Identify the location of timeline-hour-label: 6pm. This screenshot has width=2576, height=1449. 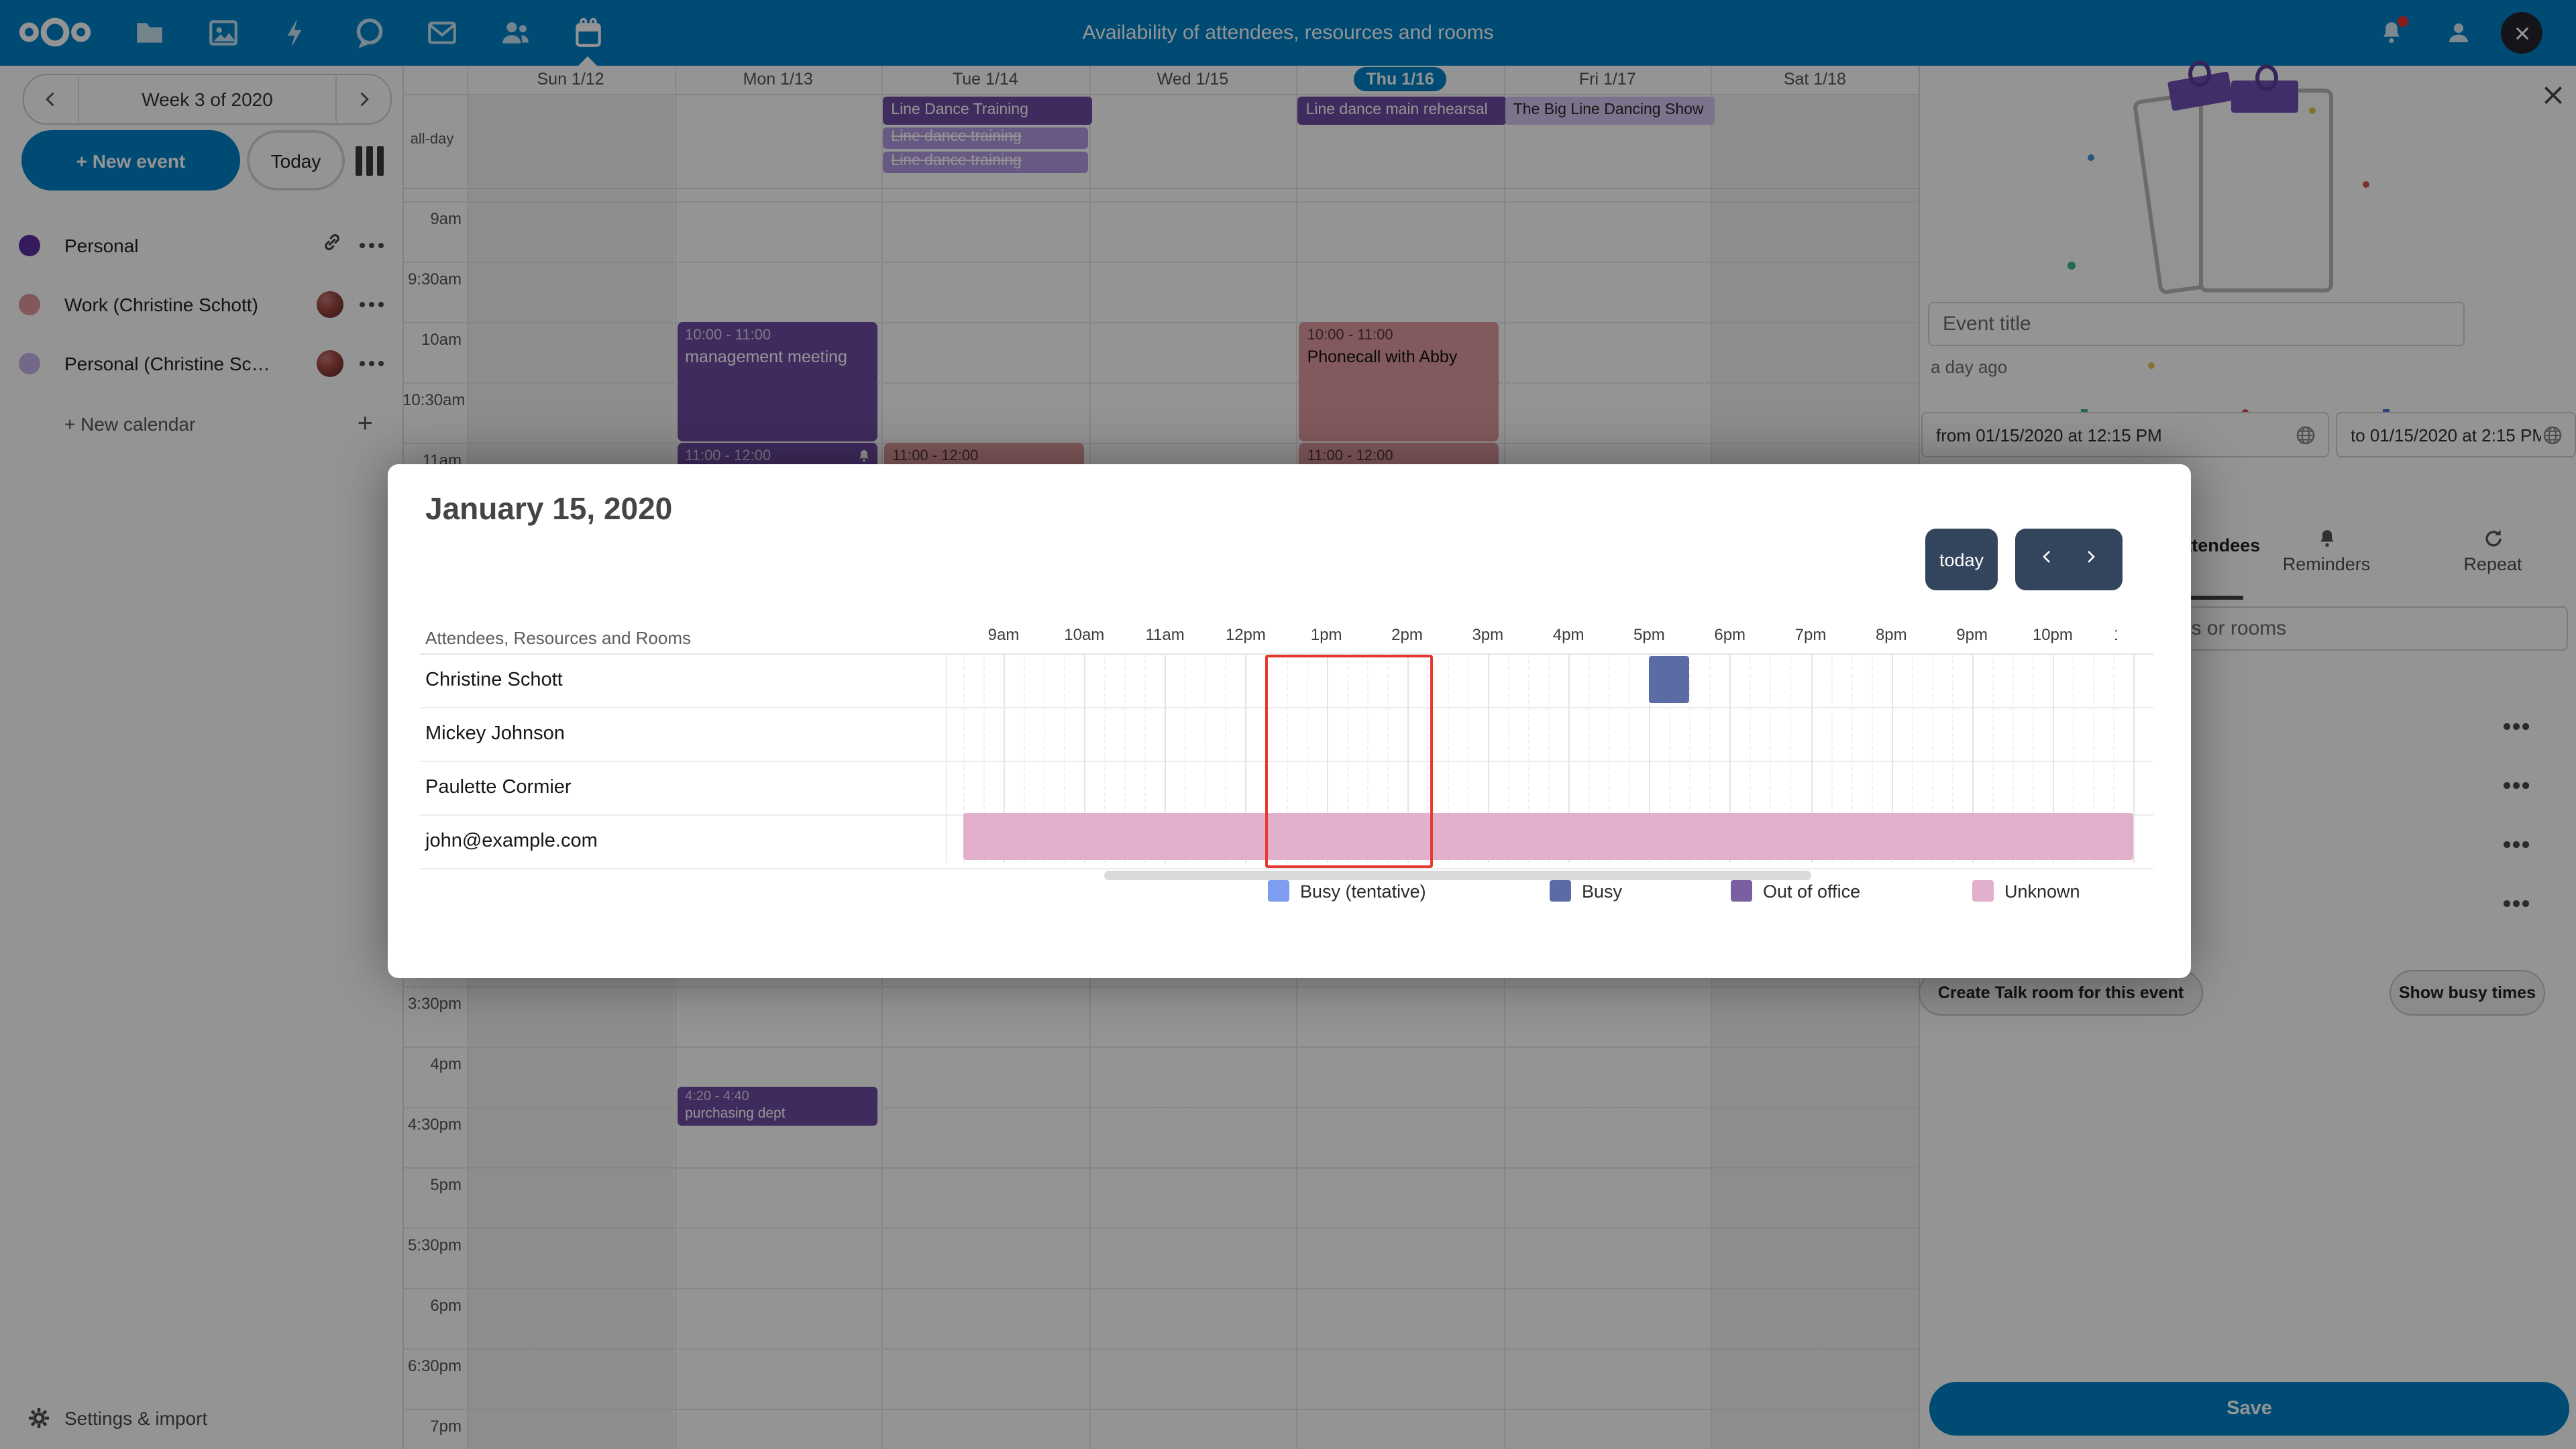
(1730, 634).